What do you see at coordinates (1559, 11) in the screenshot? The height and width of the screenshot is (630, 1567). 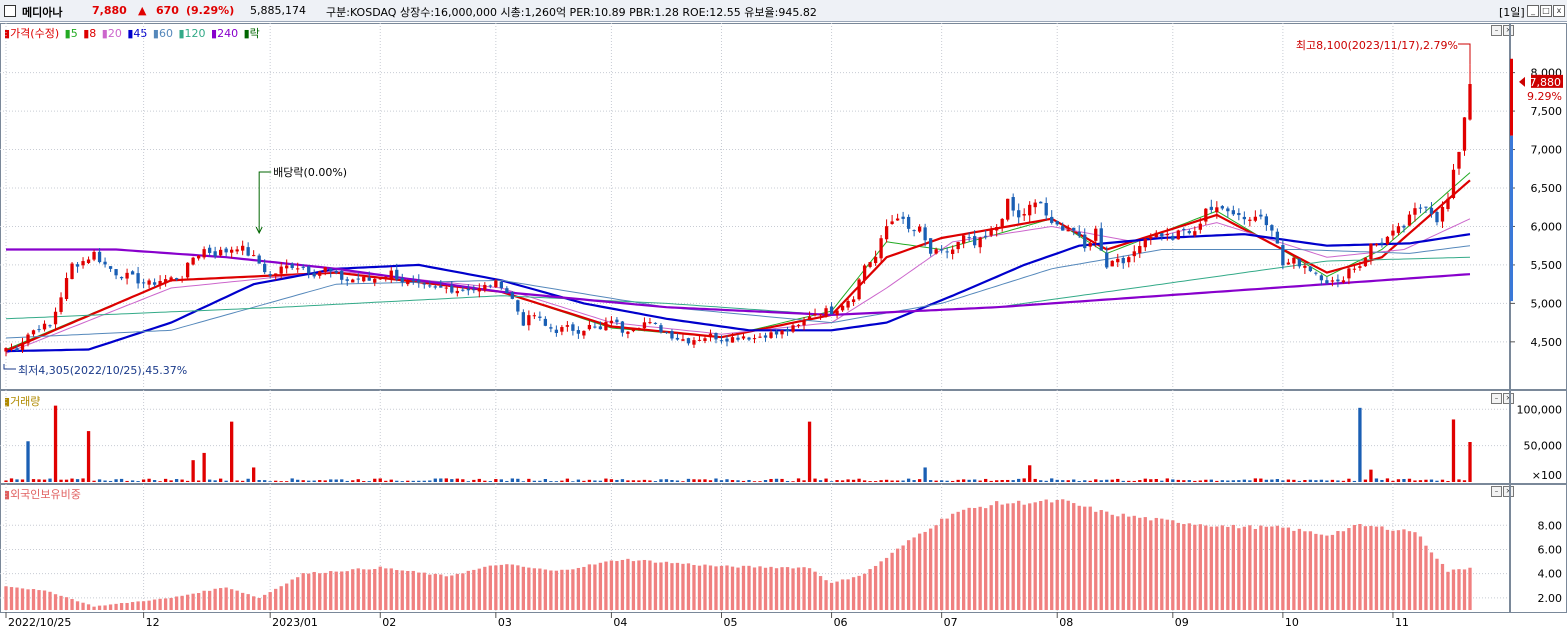 I see `close-icon: x` at bounding box center [1559, 11].